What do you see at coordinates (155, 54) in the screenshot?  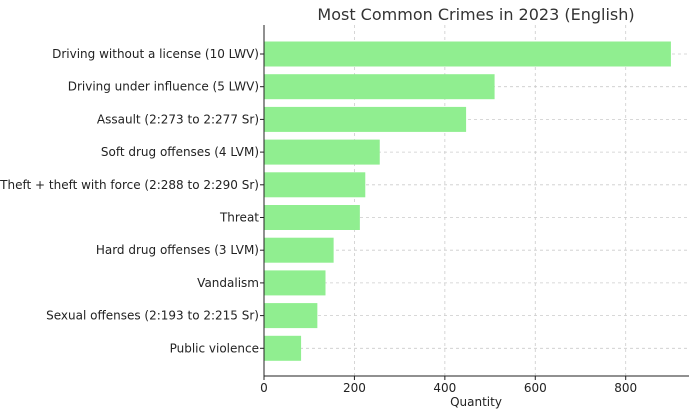 I see `category-label: Driving without a license (10 LWV)` at bounding box center [155, 54].